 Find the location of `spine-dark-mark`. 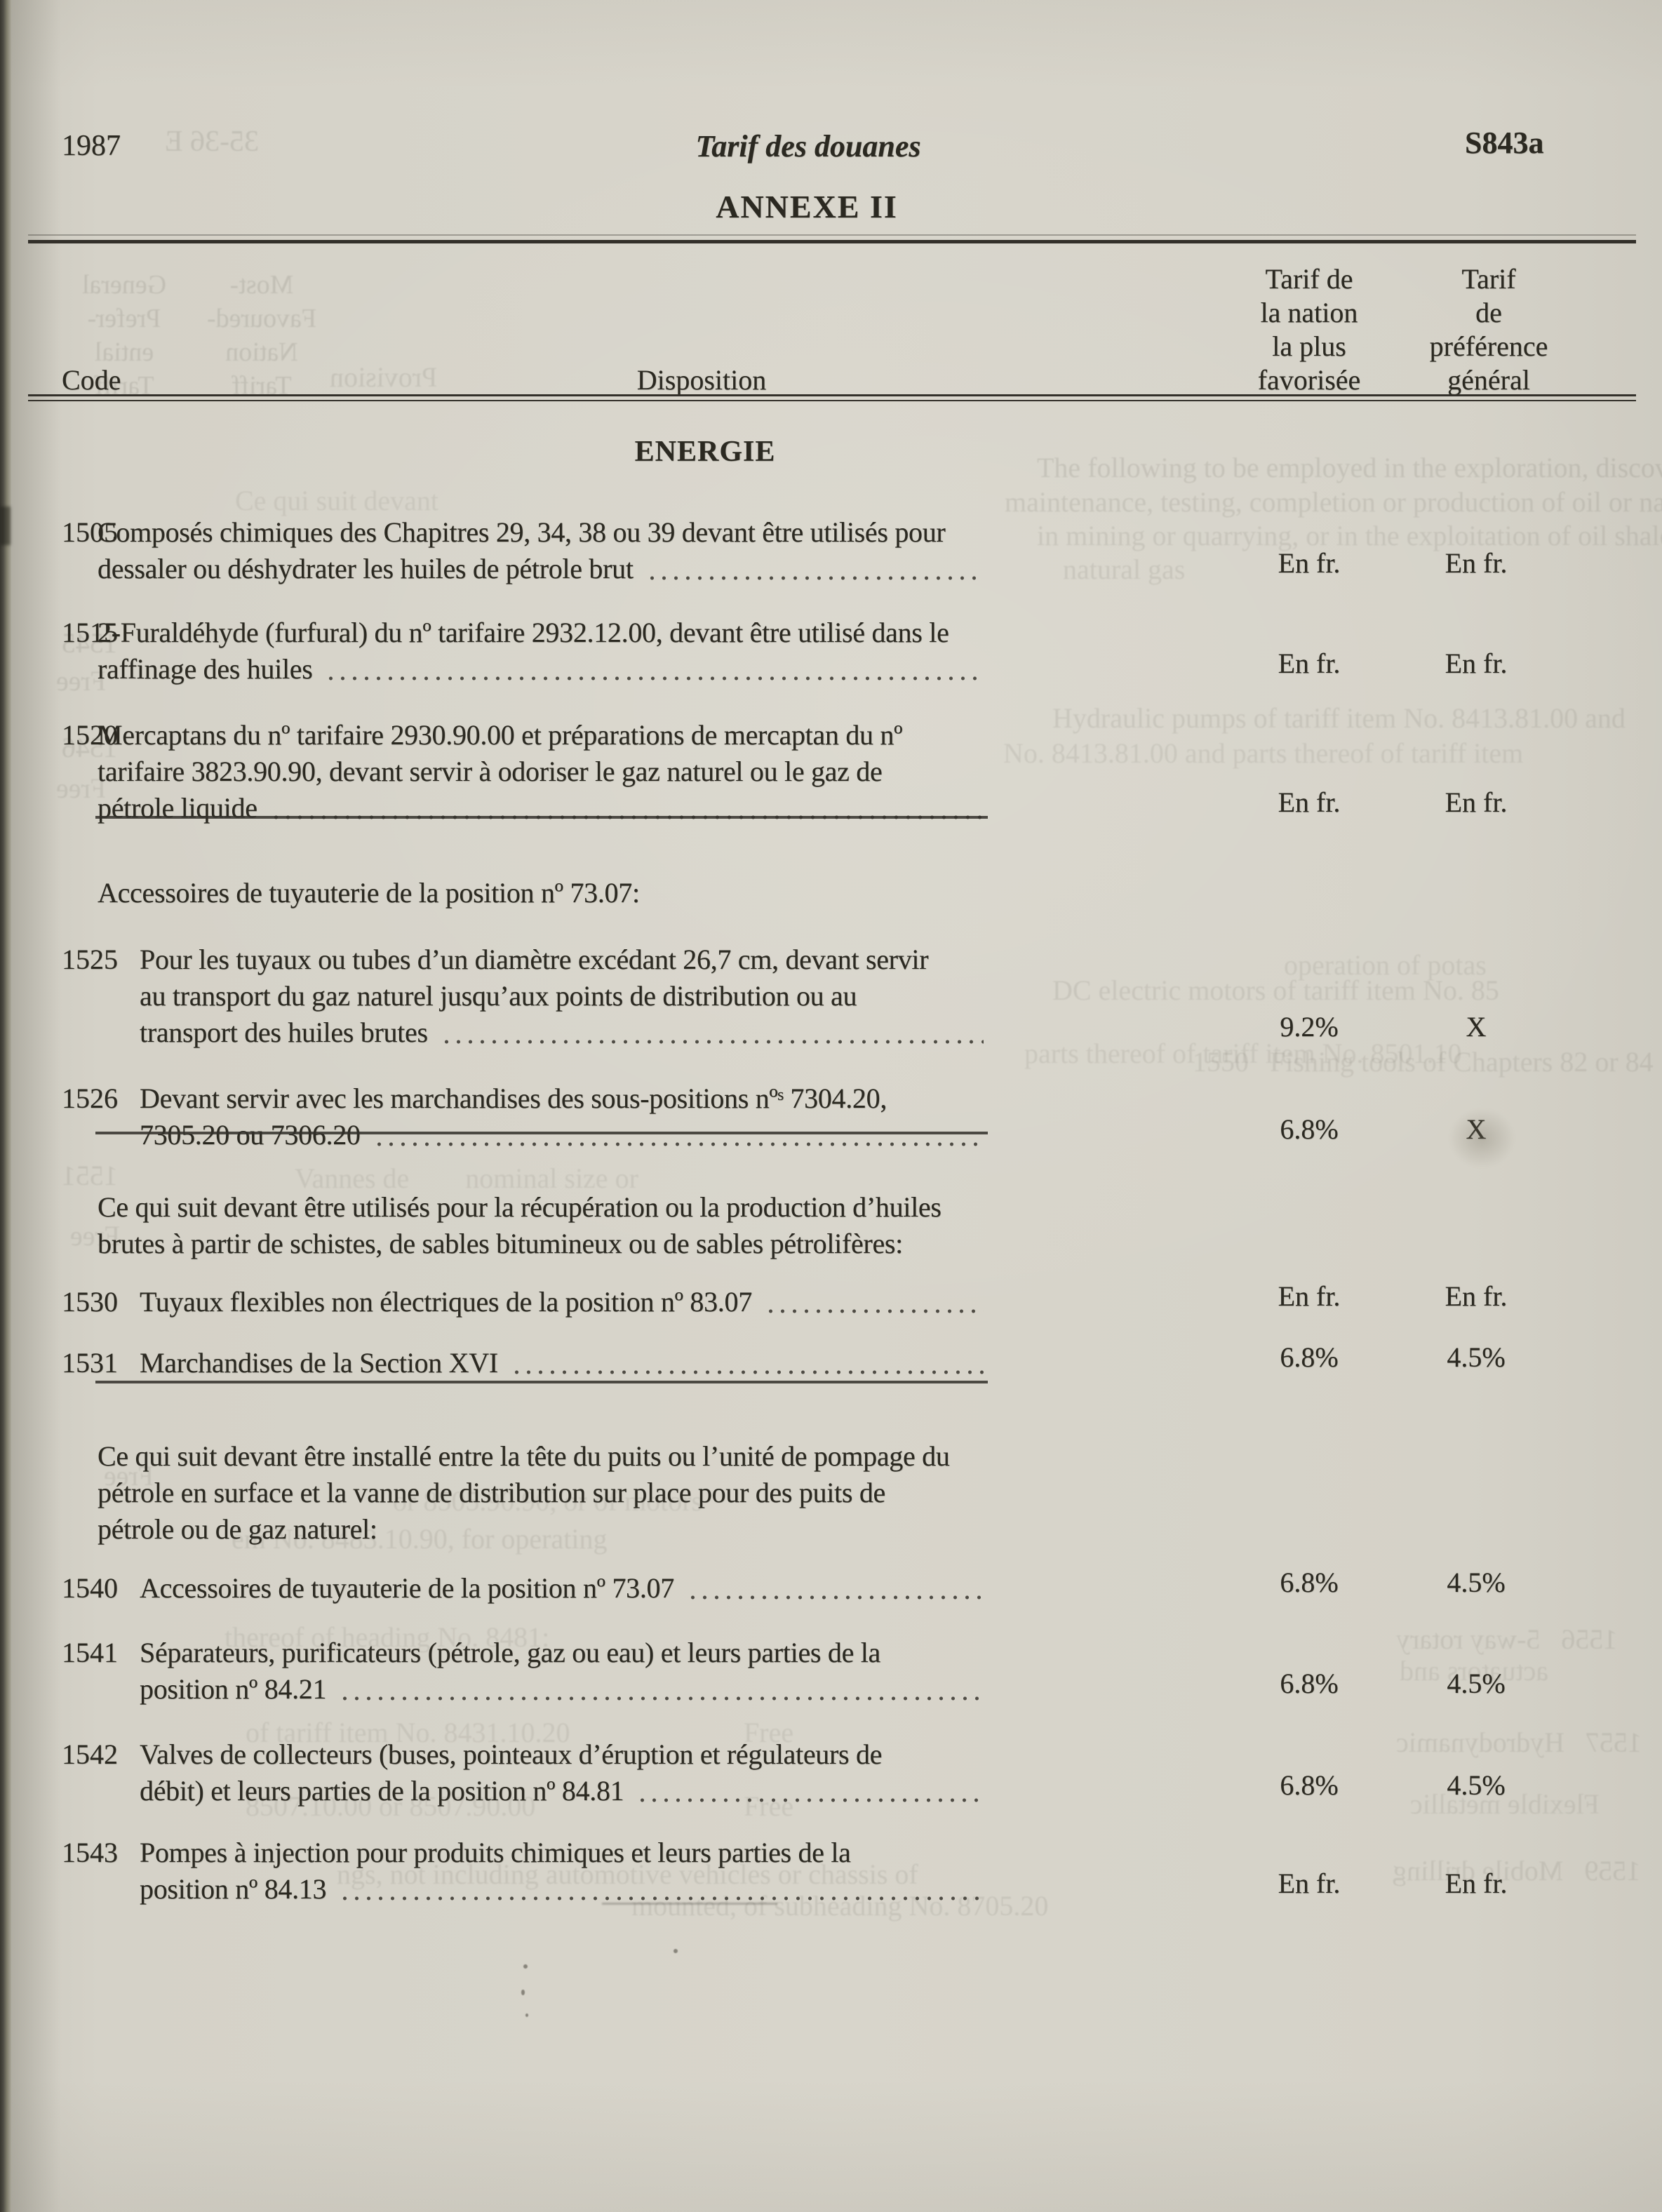

spine-dark-mark is located at coordinates (5, 526).